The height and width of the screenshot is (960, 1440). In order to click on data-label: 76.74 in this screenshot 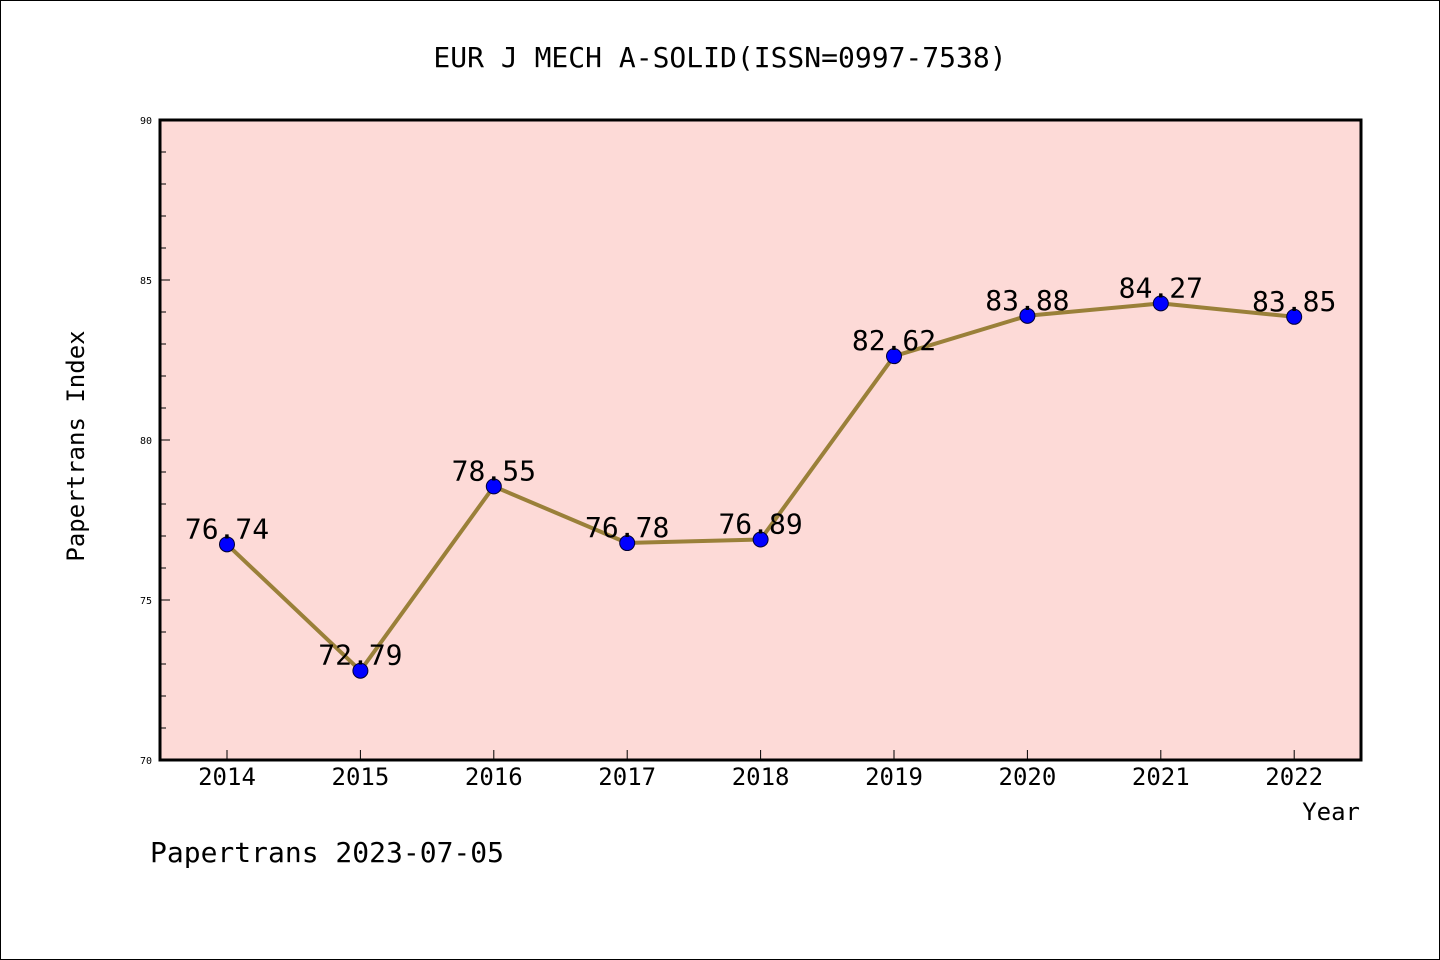, I will do `click(227, 528)`.